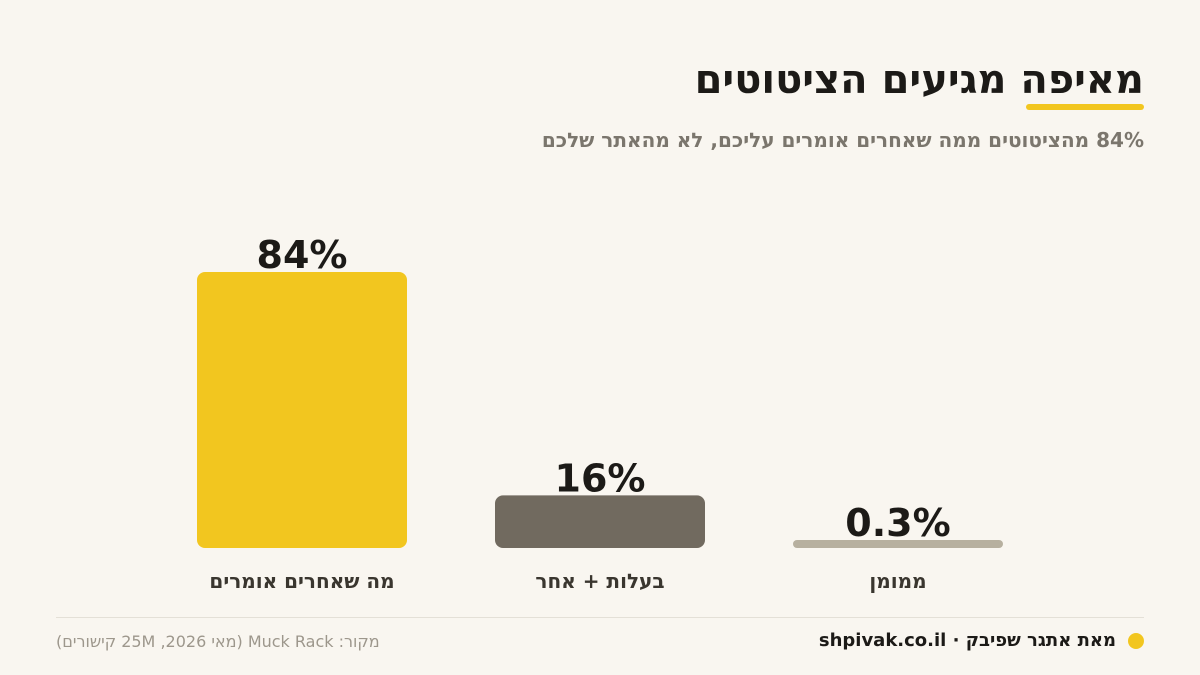 Image resolution: width=1200 pixels, height=675 pixels. Describe the element at coordinates (218, 641) in the screenshot. I see `source-note: מקור: Muck Rack (מאי 2026, 25M קישורים)` at that location.